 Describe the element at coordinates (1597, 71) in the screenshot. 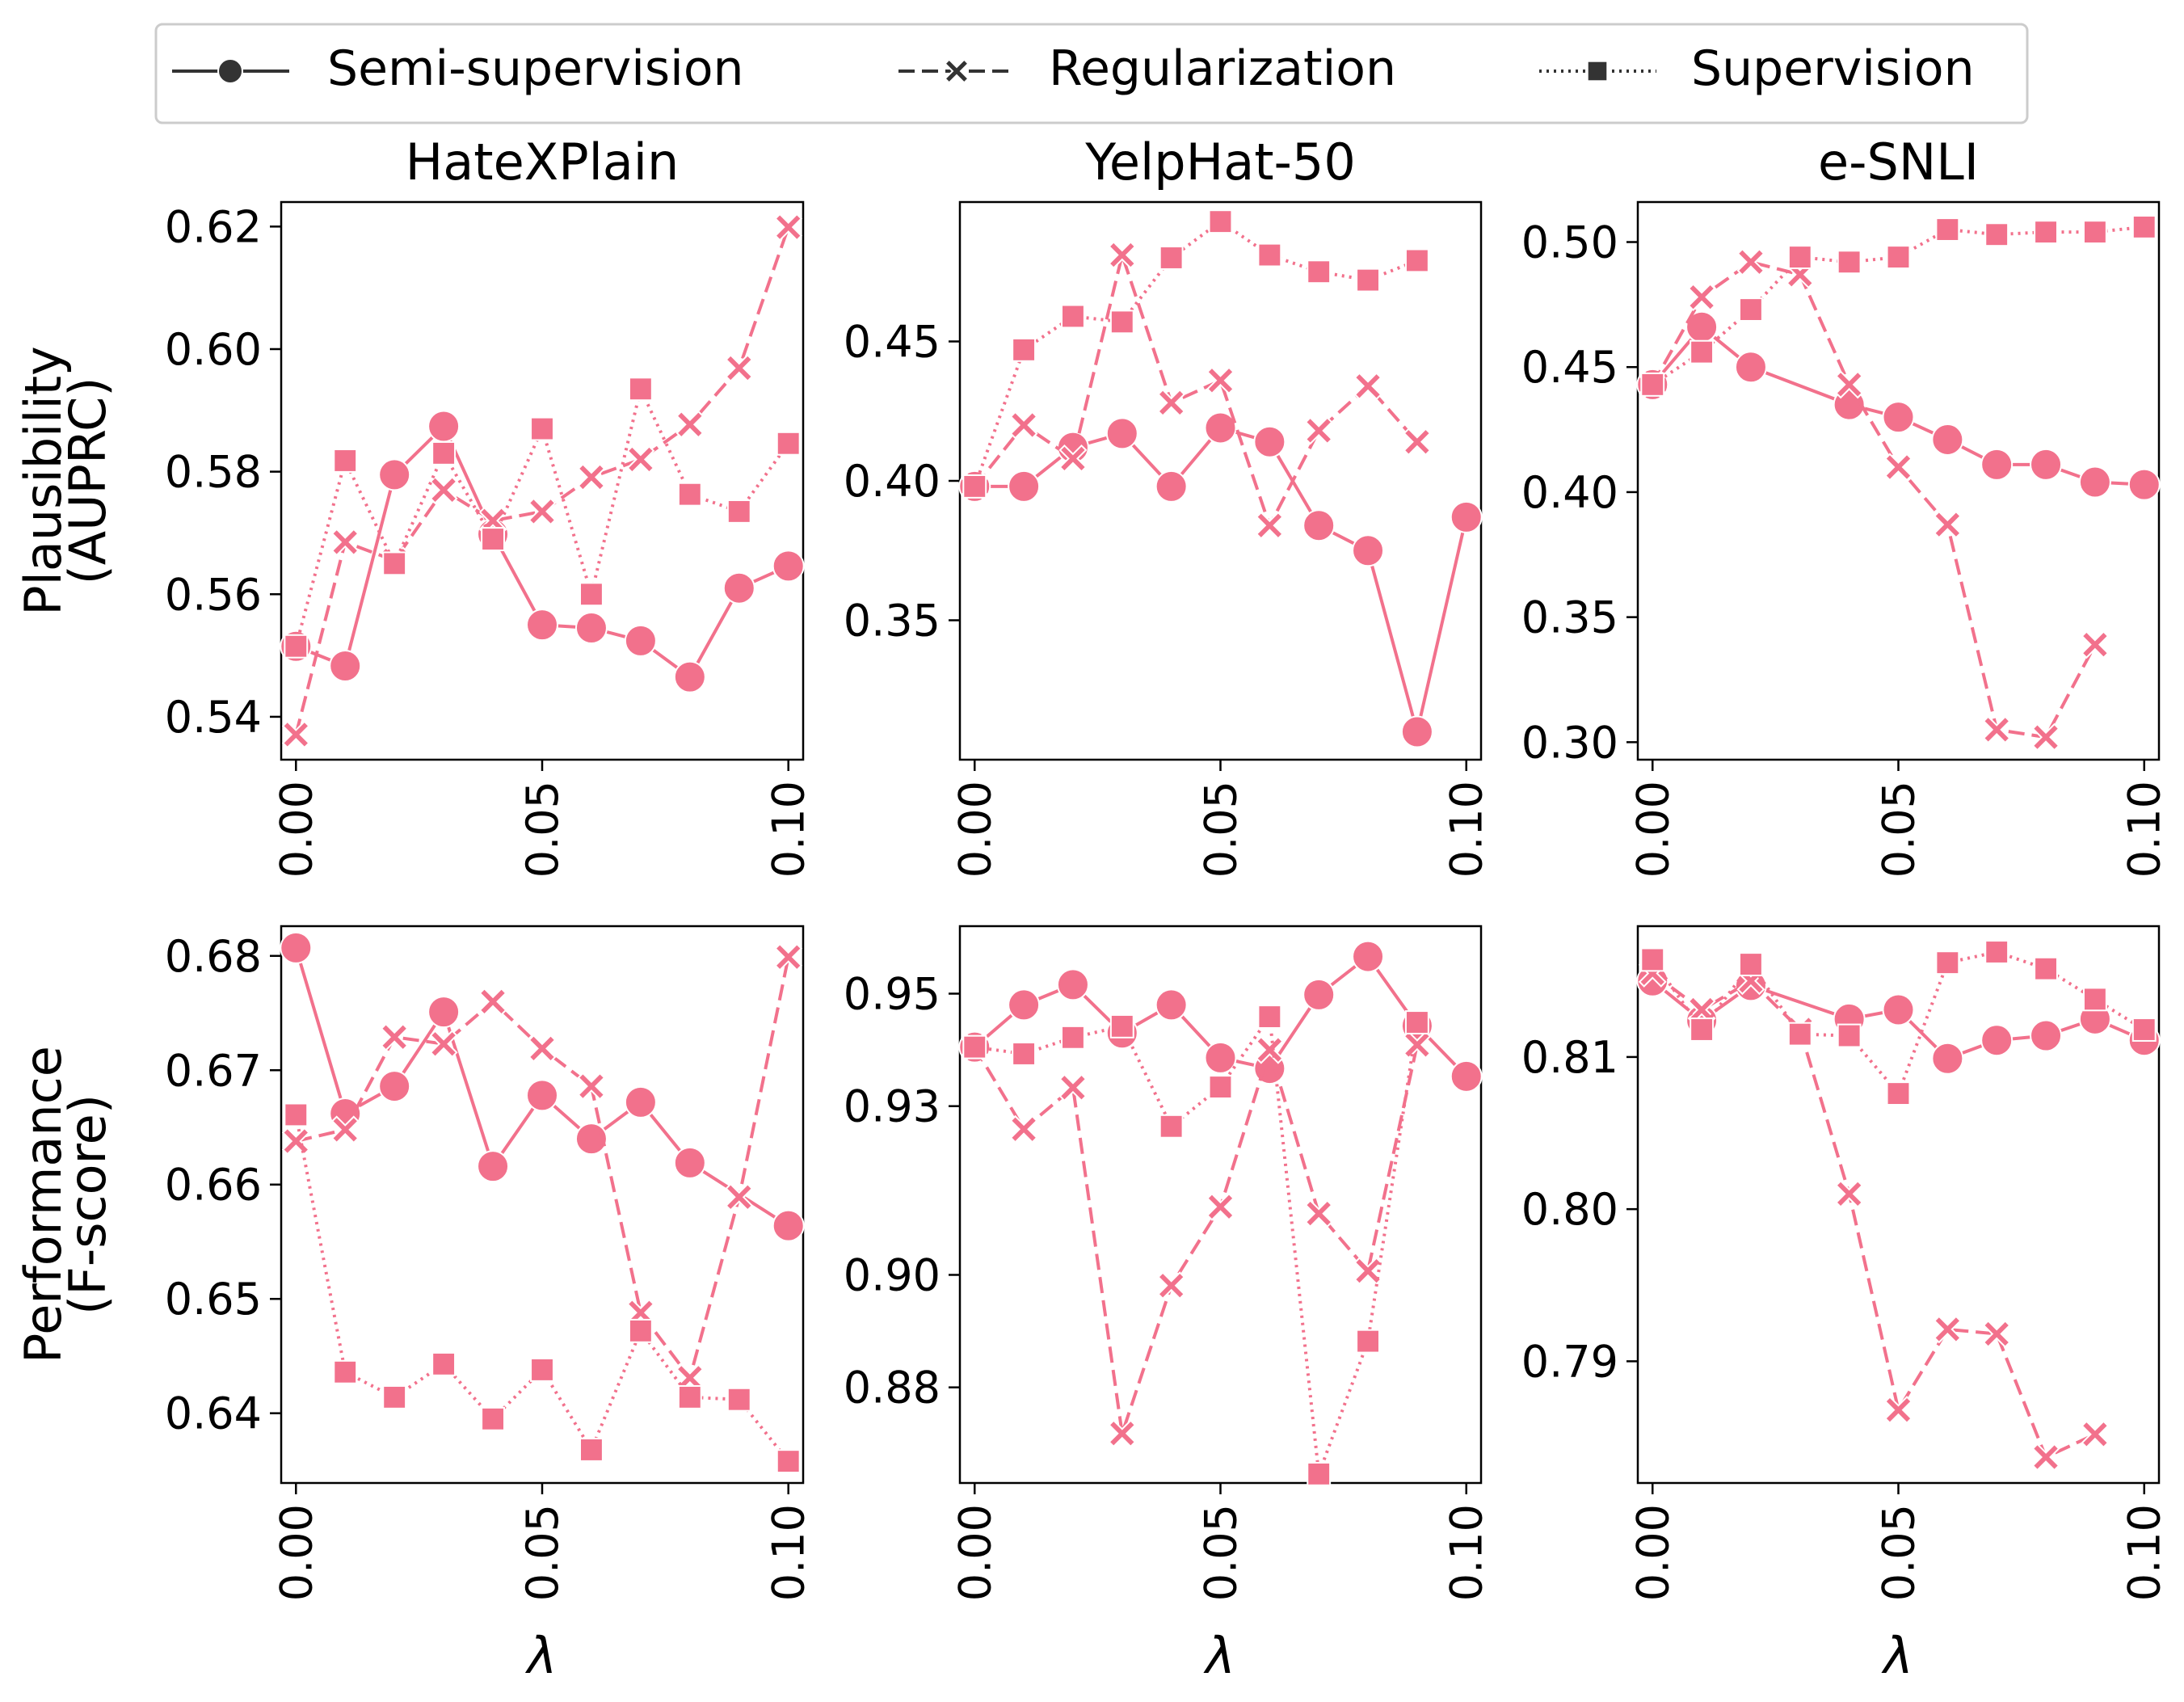

I see `legend-marker` at that location.